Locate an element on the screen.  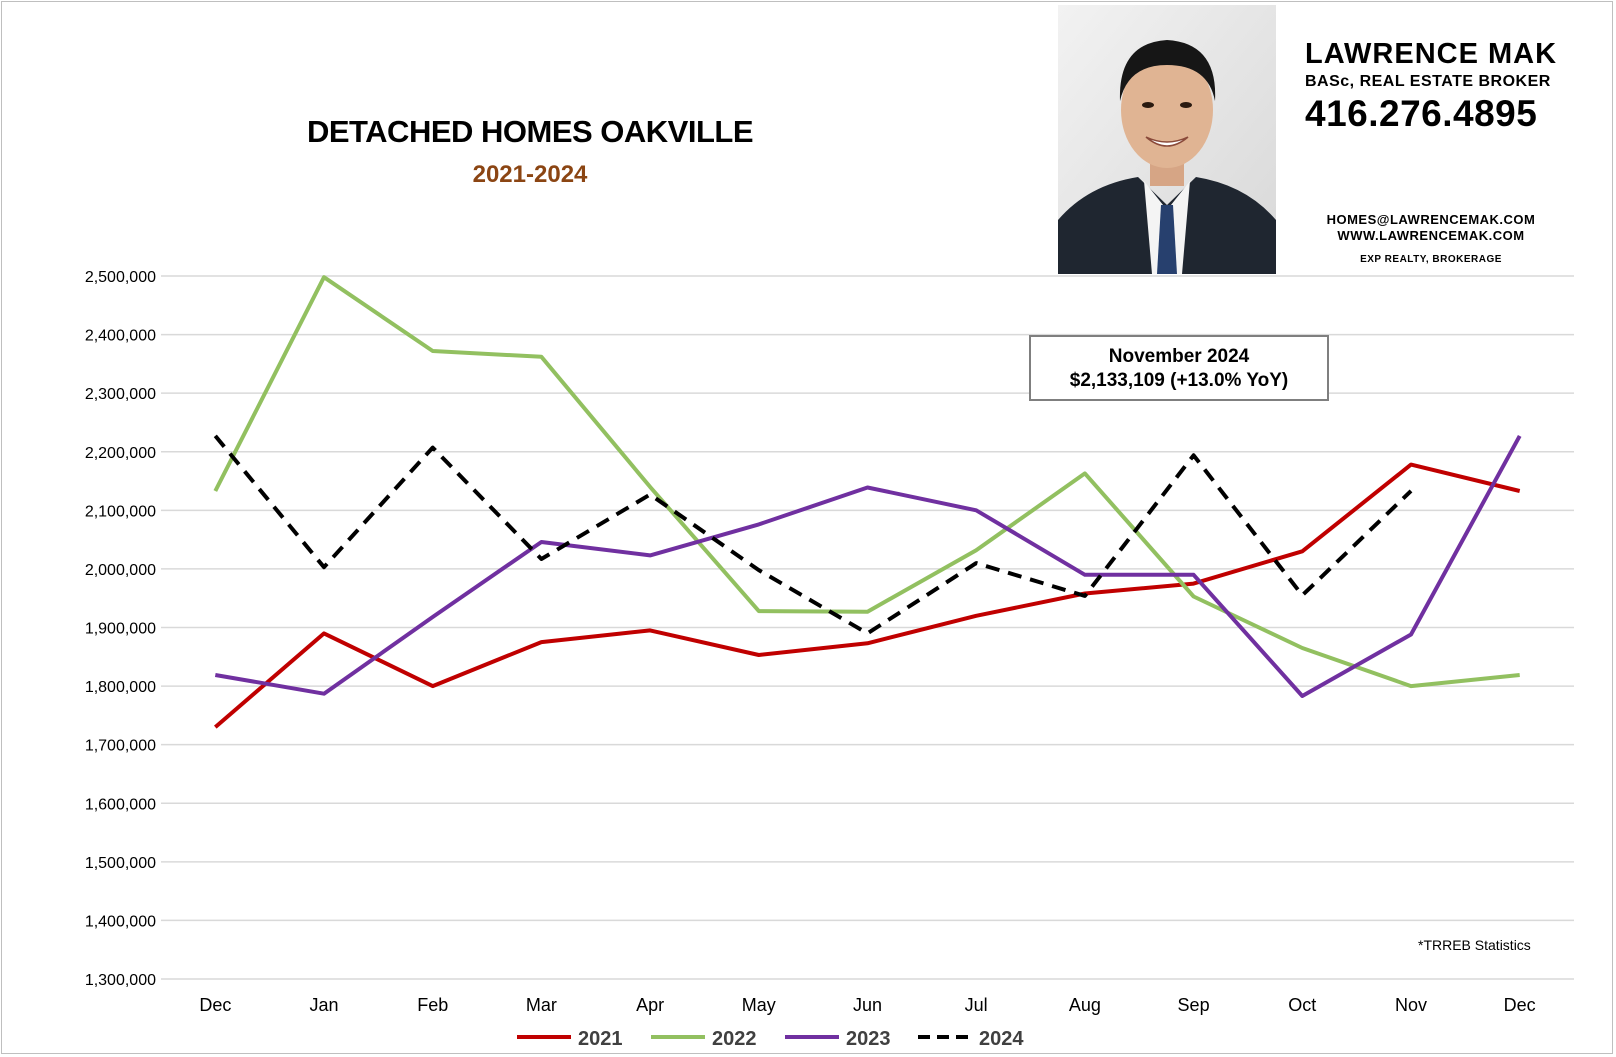
x-tick-label: Jul is located at coordinates (976, 1005).